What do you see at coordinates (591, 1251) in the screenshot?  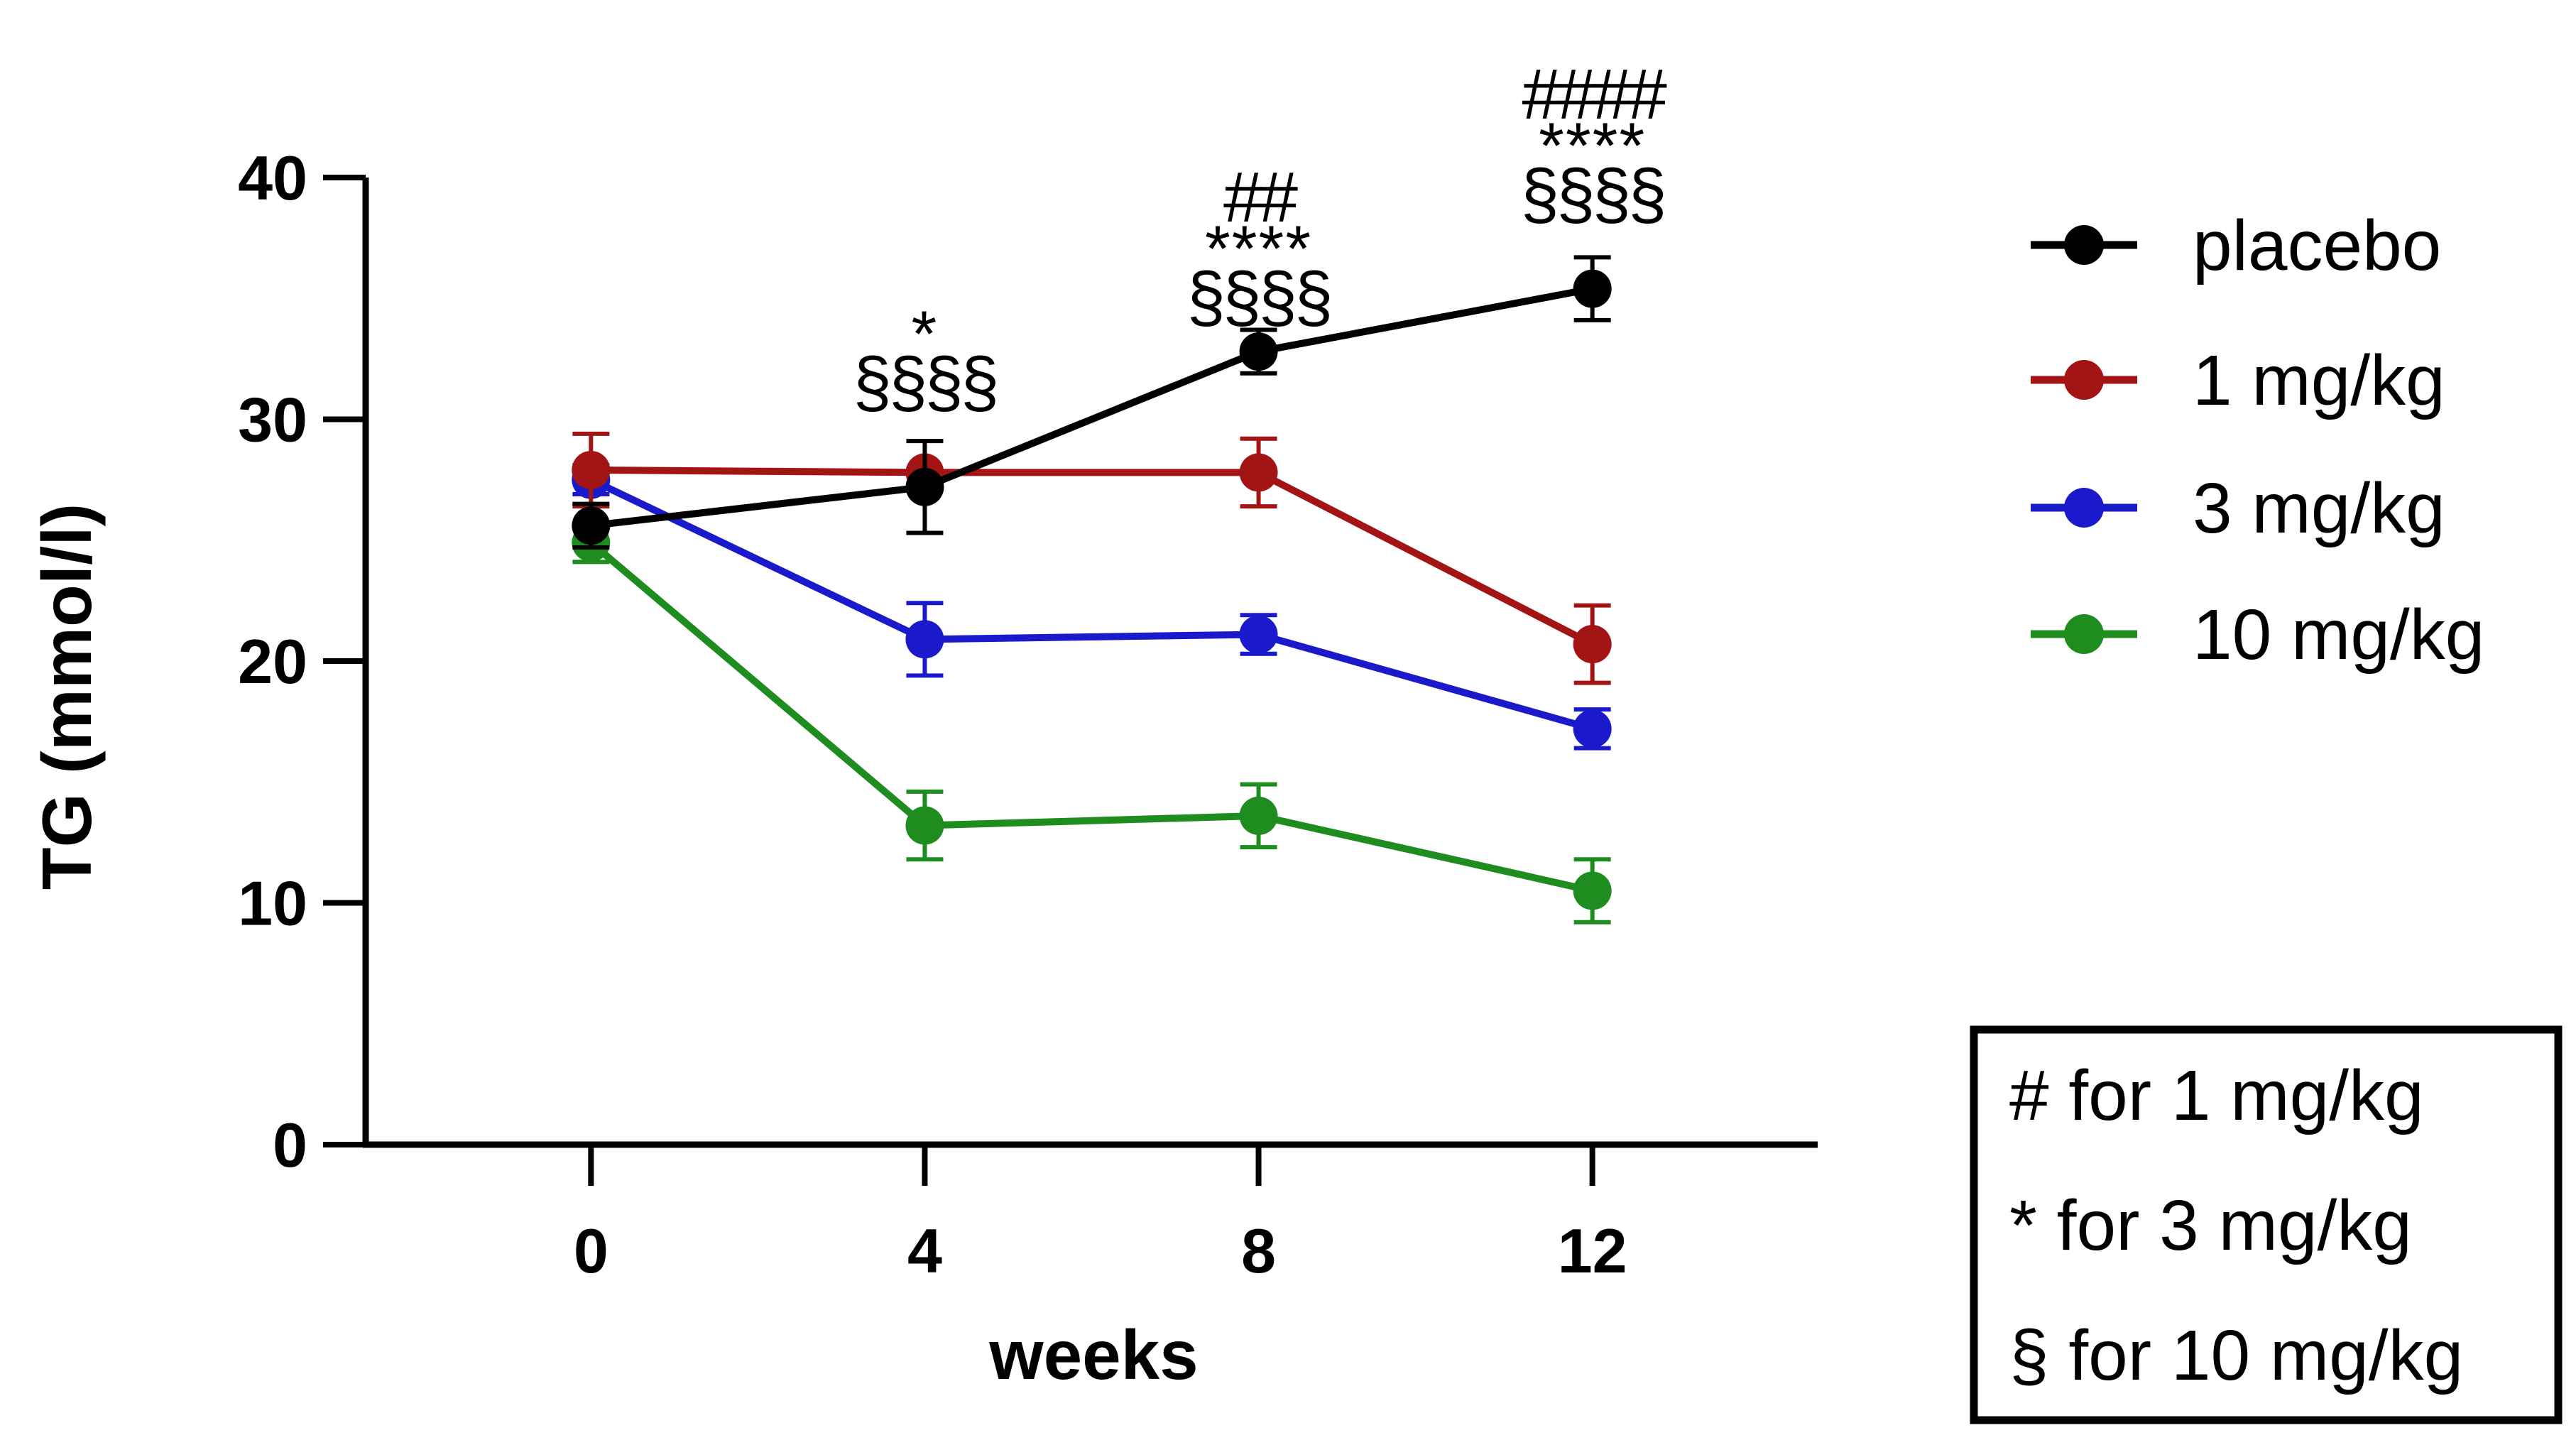 I see `x-tick-label: 0` at bounding box center [591, 1251].